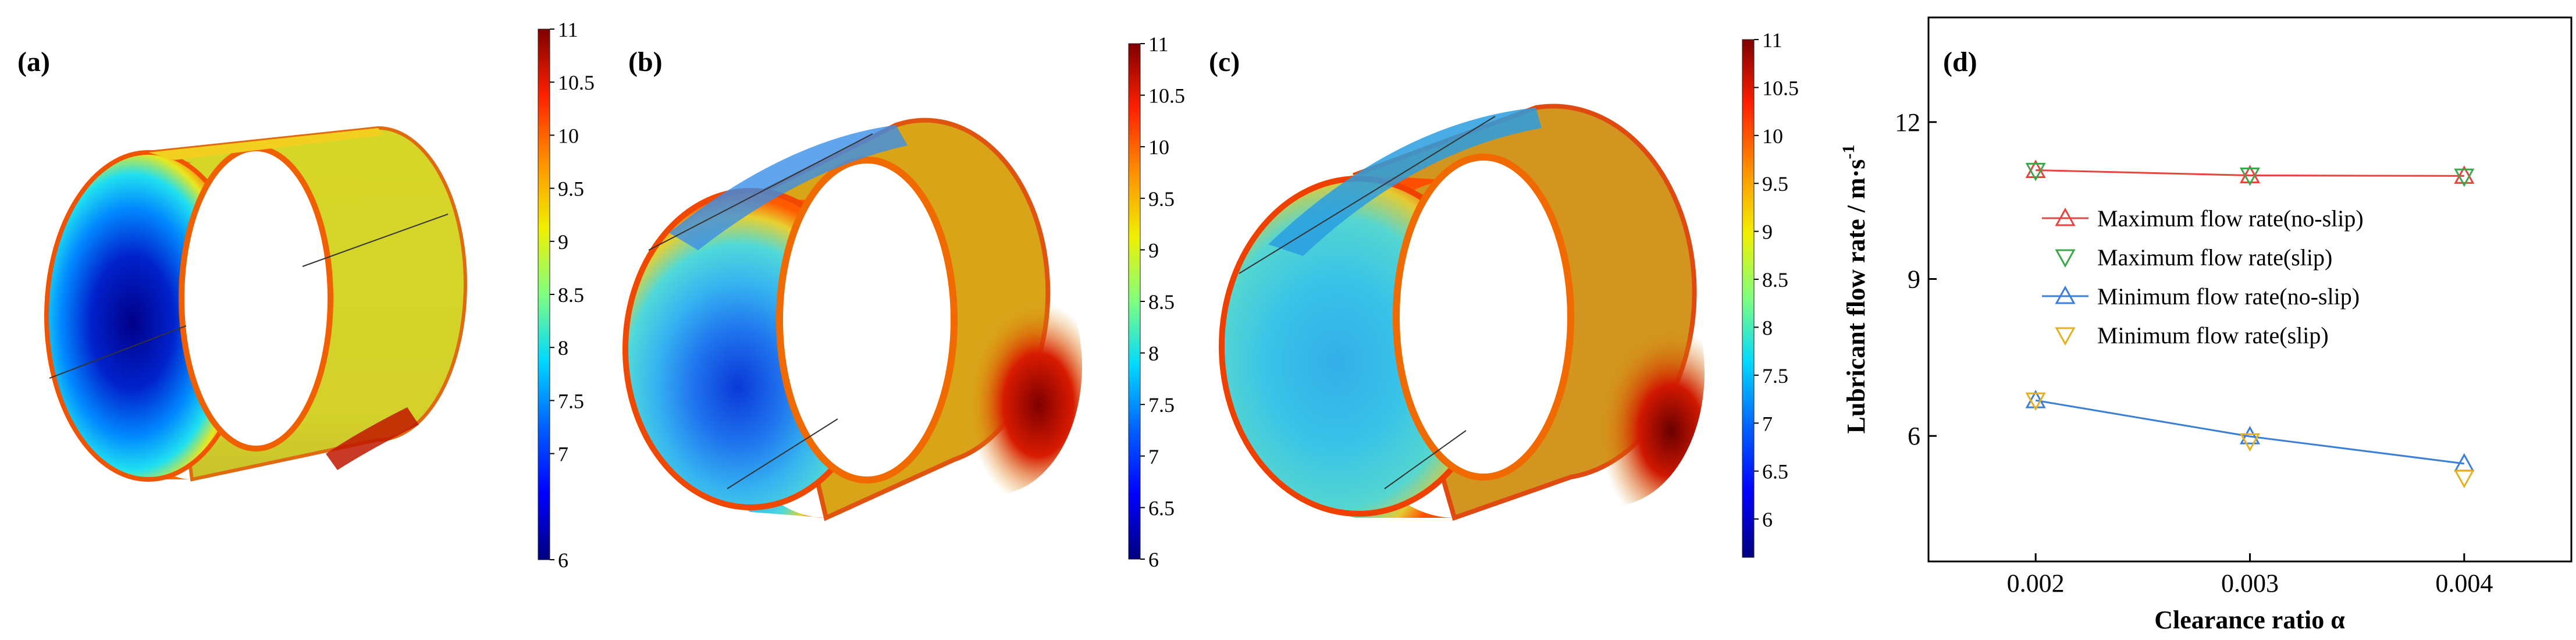 The height and width of the screenshot is (640, 2576). I want to click on series-layer, so click(2250, 324).